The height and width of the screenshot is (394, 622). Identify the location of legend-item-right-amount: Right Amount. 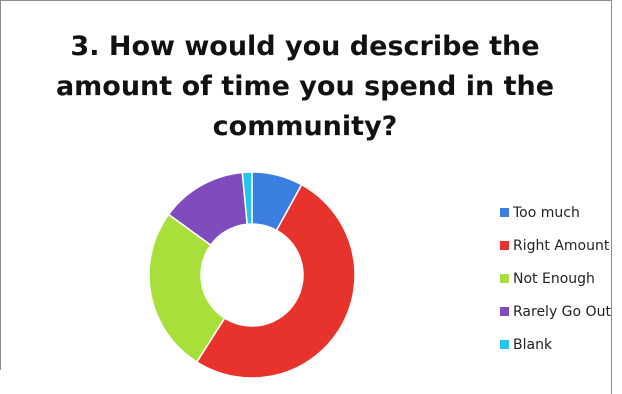
(555, 245).